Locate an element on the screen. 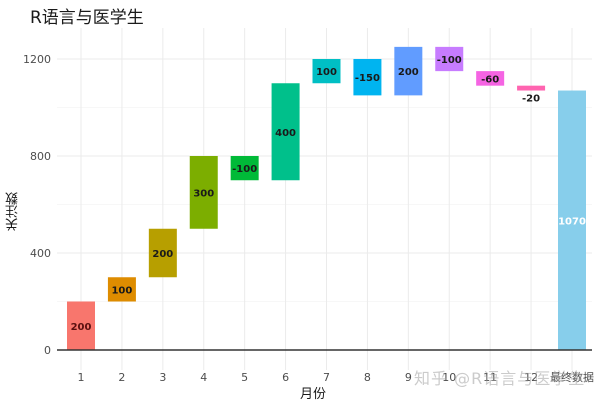 The height and width of the screenshot is (408, 600). bar-label: 1070 is located at coordinates (572, 221).